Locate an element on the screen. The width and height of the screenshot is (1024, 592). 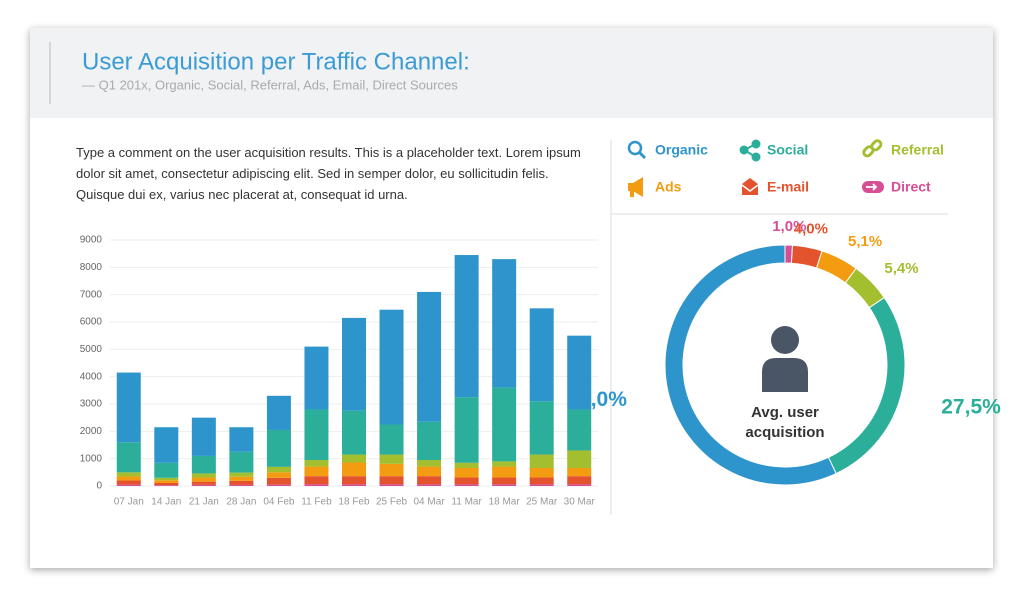
legend-label: Direct is located at coordinates (911, 187).